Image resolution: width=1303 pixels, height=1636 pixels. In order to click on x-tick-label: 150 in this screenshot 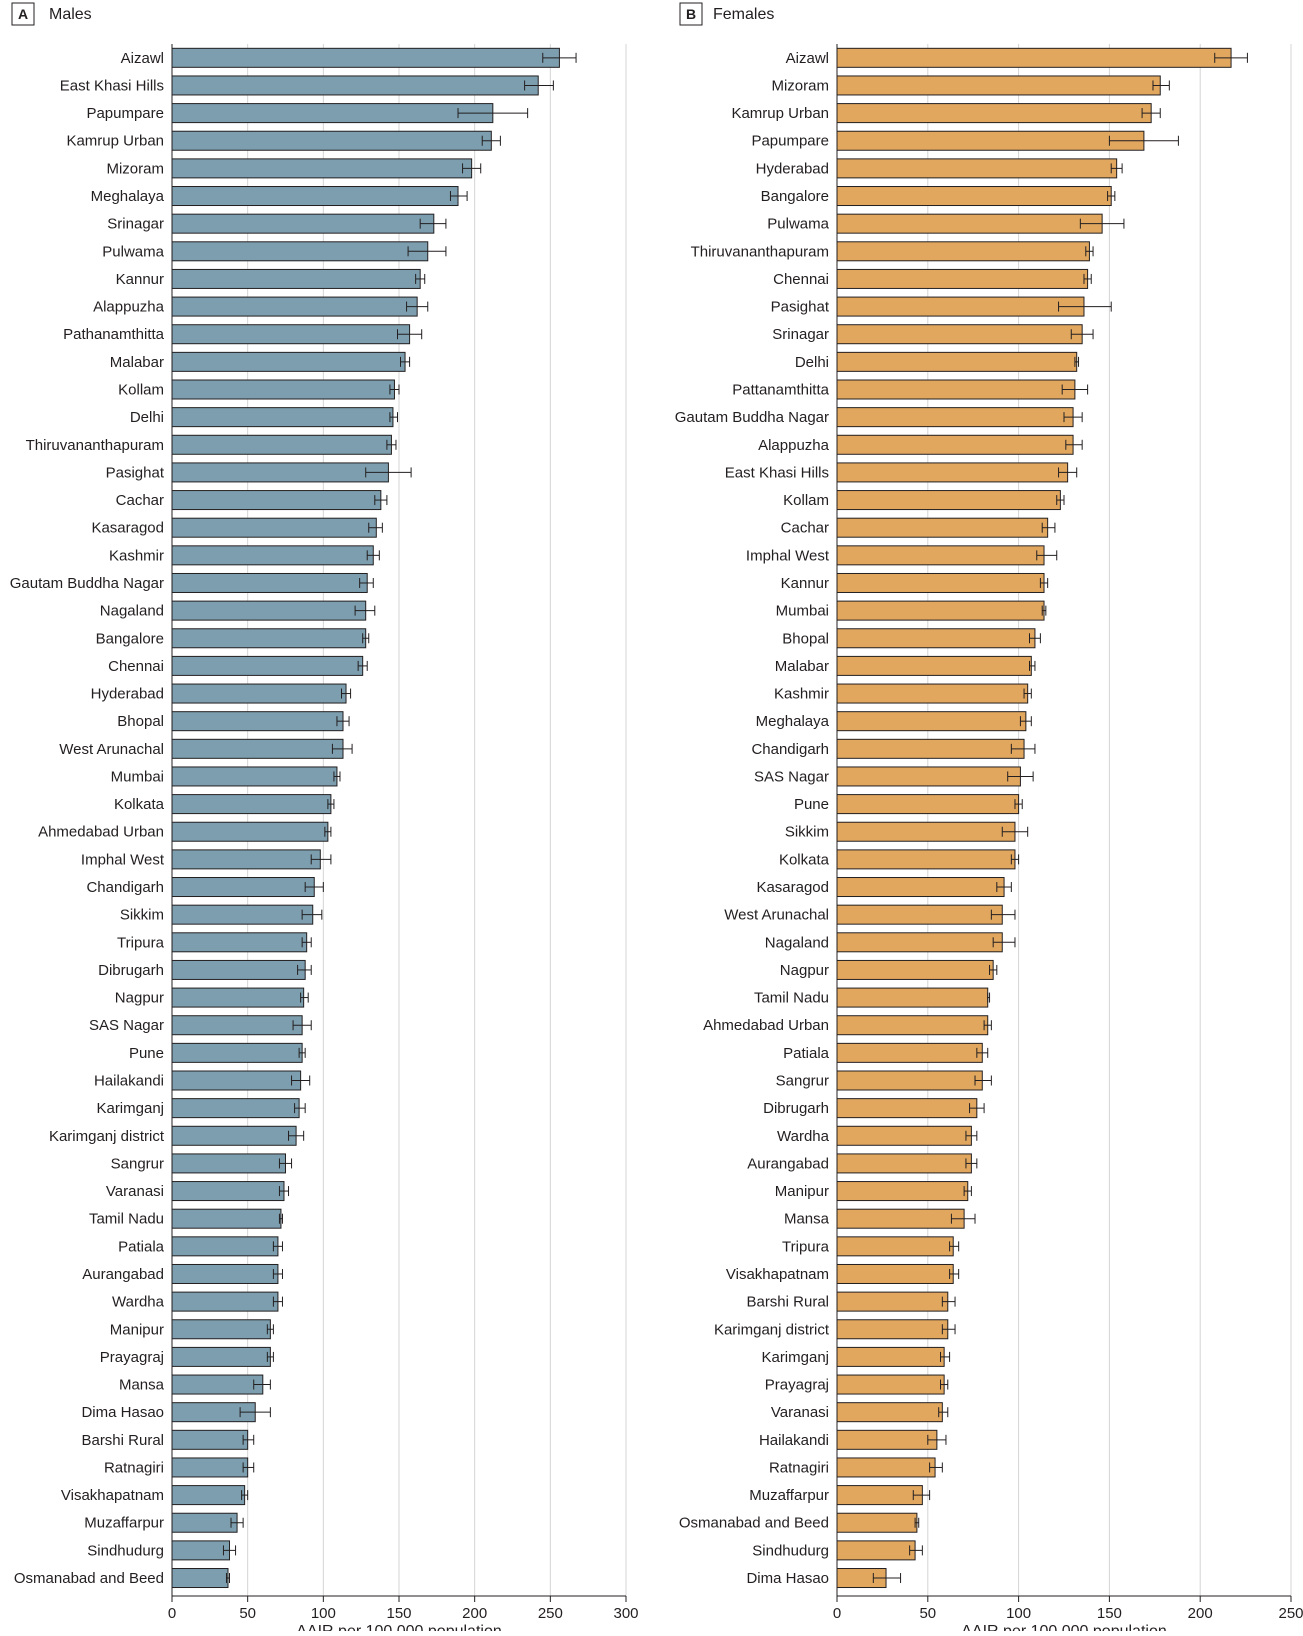, I will do `click(398, 1613)`.